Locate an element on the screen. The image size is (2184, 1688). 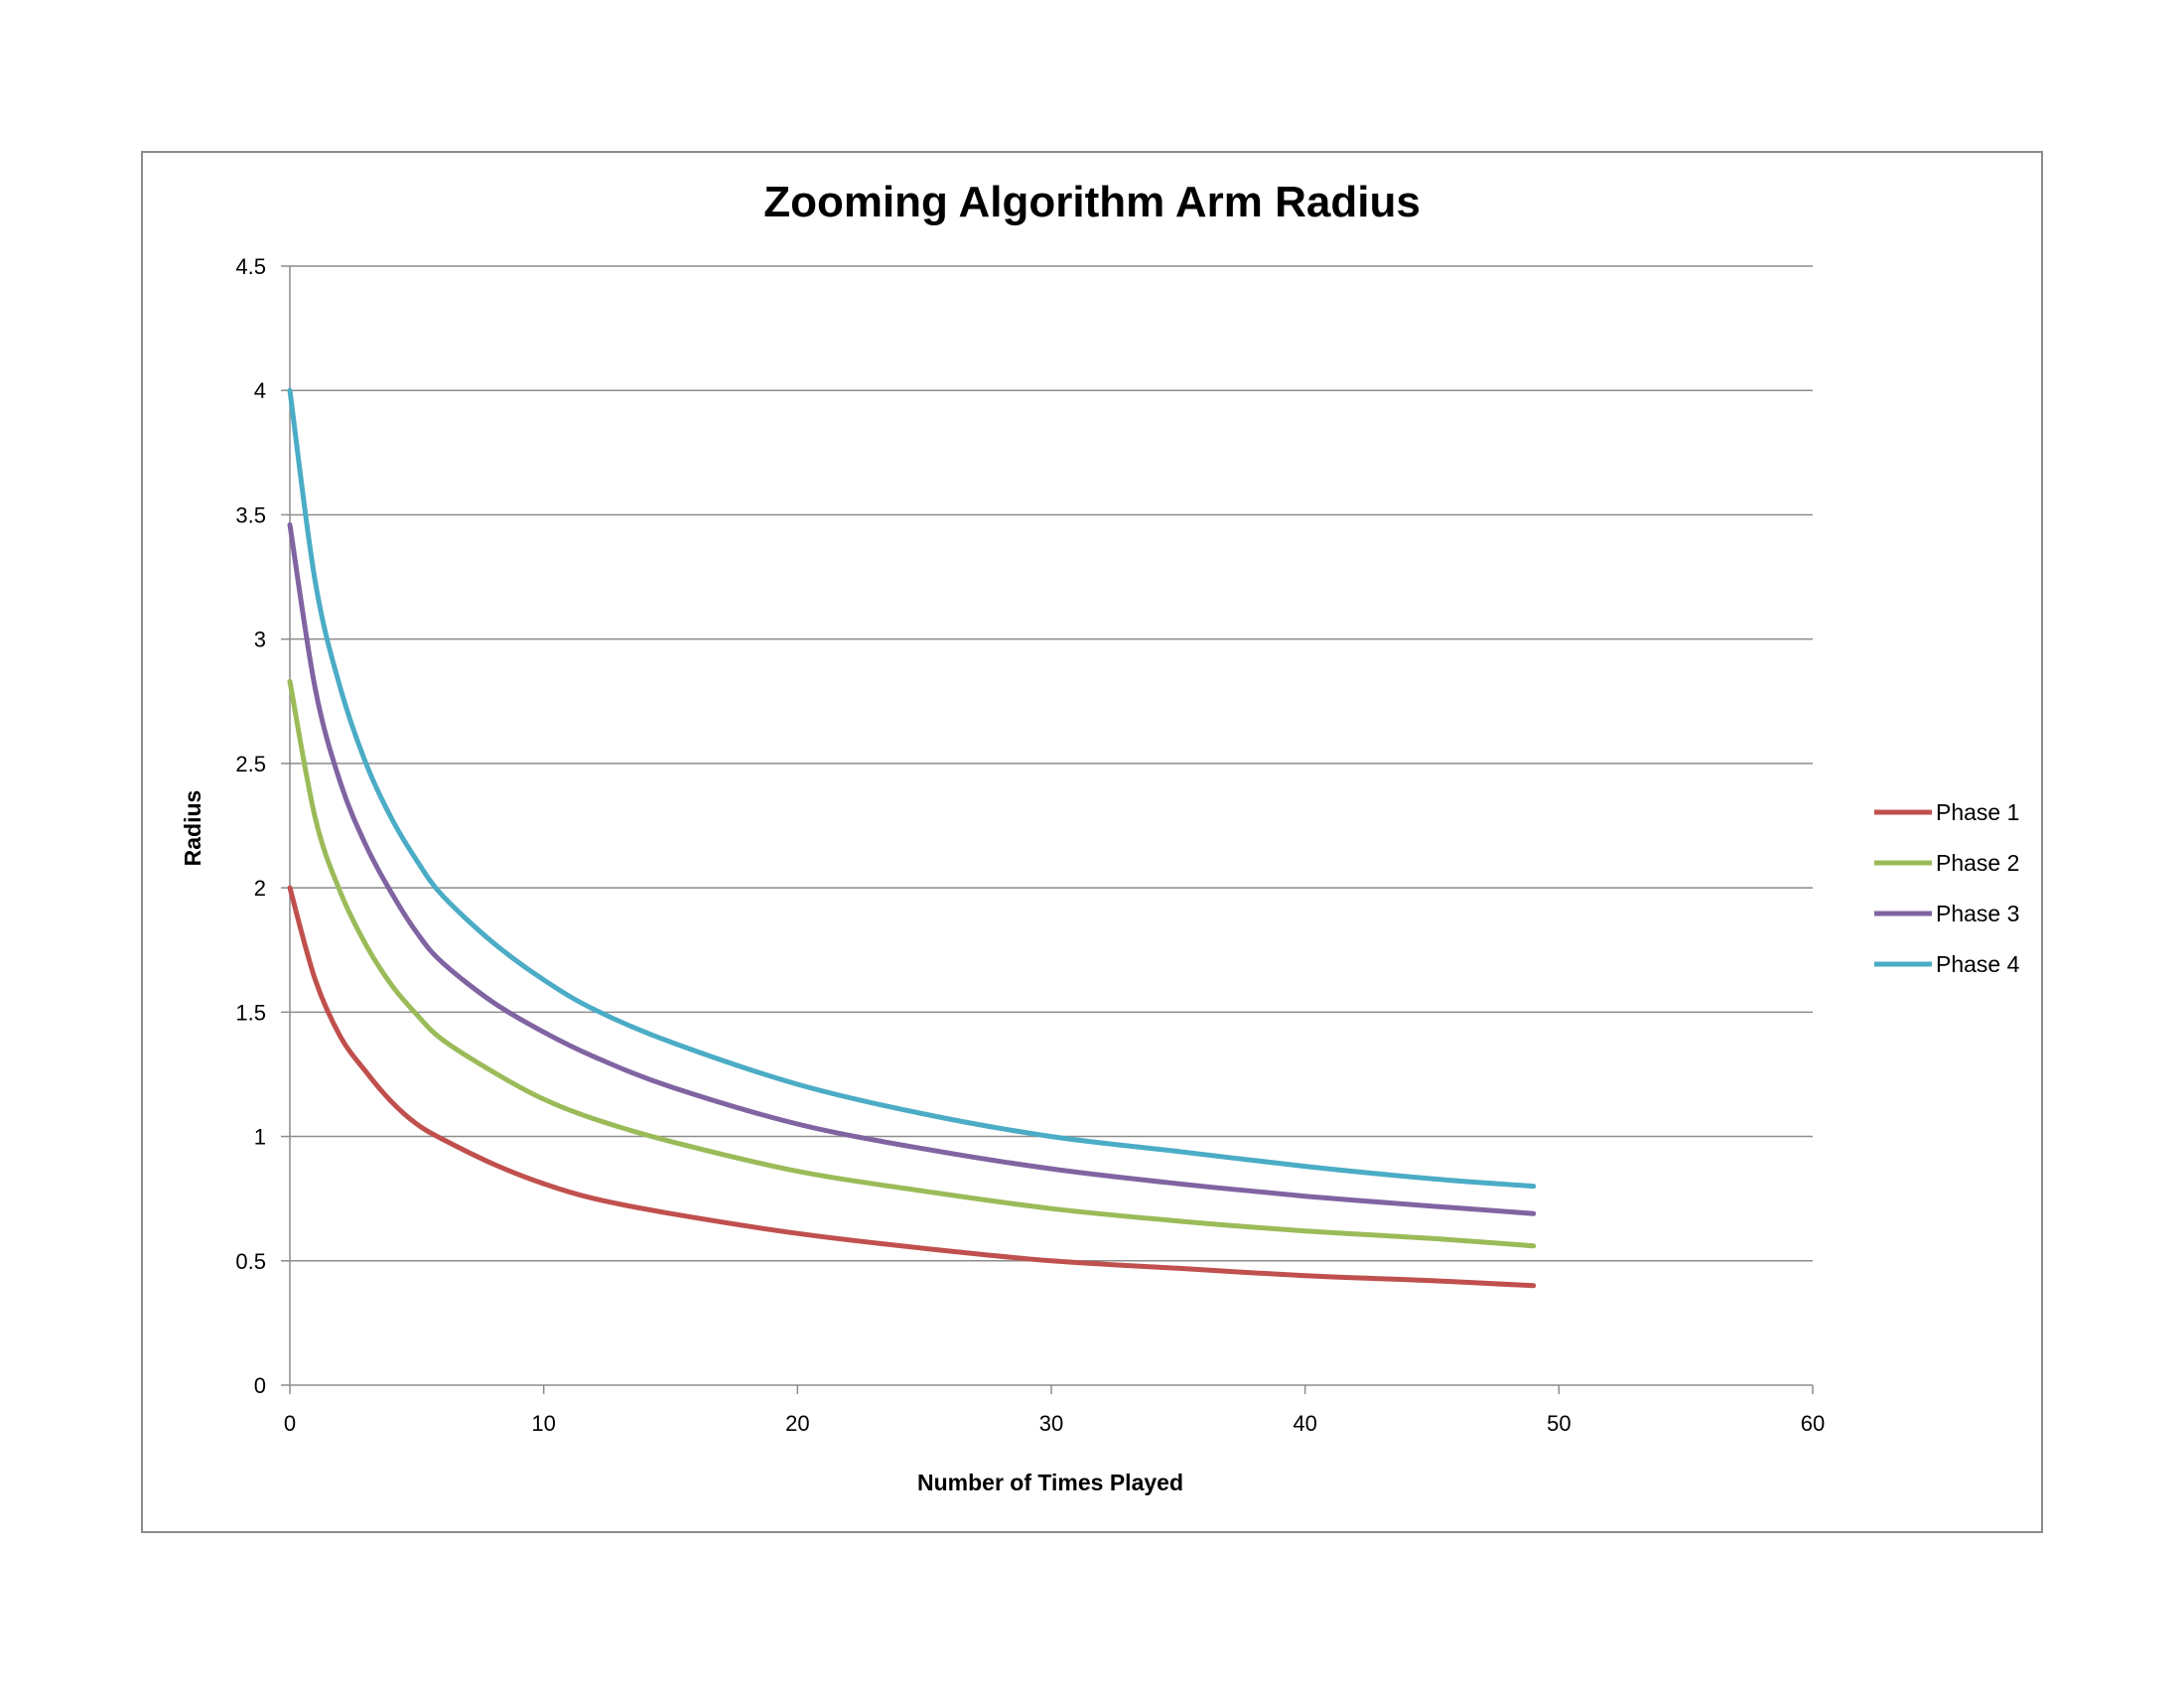
y-axis-title: Radius is located at coordinates (192, 828).